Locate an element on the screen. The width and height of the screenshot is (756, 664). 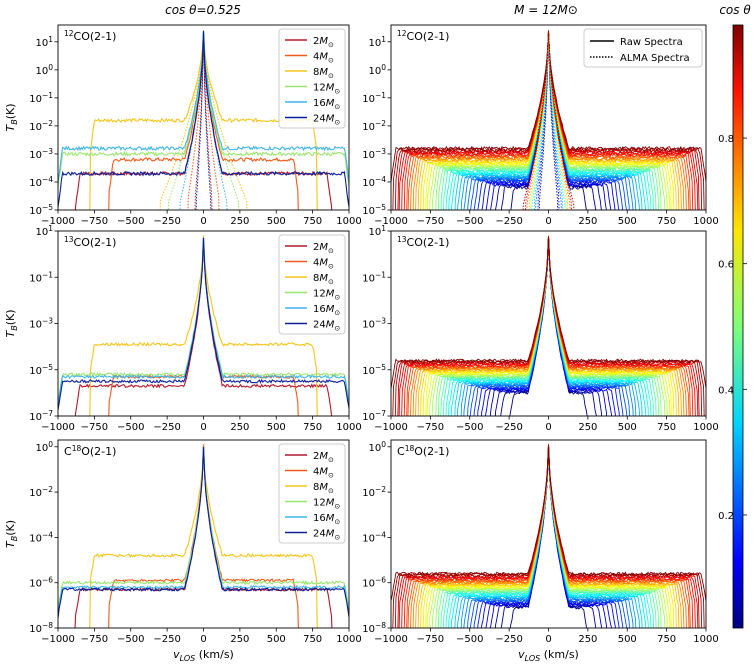
legend: Raw Spectra ALMA Spectra is located at coordinates (643, 48).